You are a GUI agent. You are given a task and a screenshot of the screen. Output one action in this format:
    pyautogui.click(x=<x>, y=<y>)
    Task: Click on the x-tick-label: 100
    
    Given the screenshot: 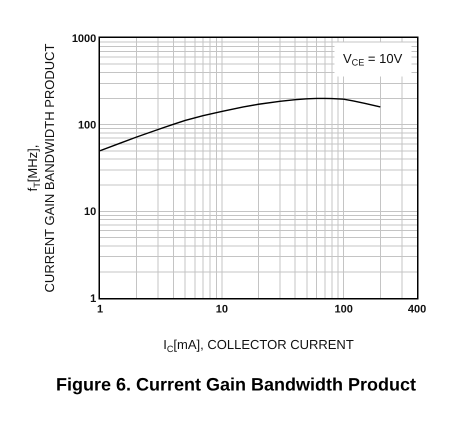 What is the action you would take?
    pyautogui.click(x=343, y=310)
    